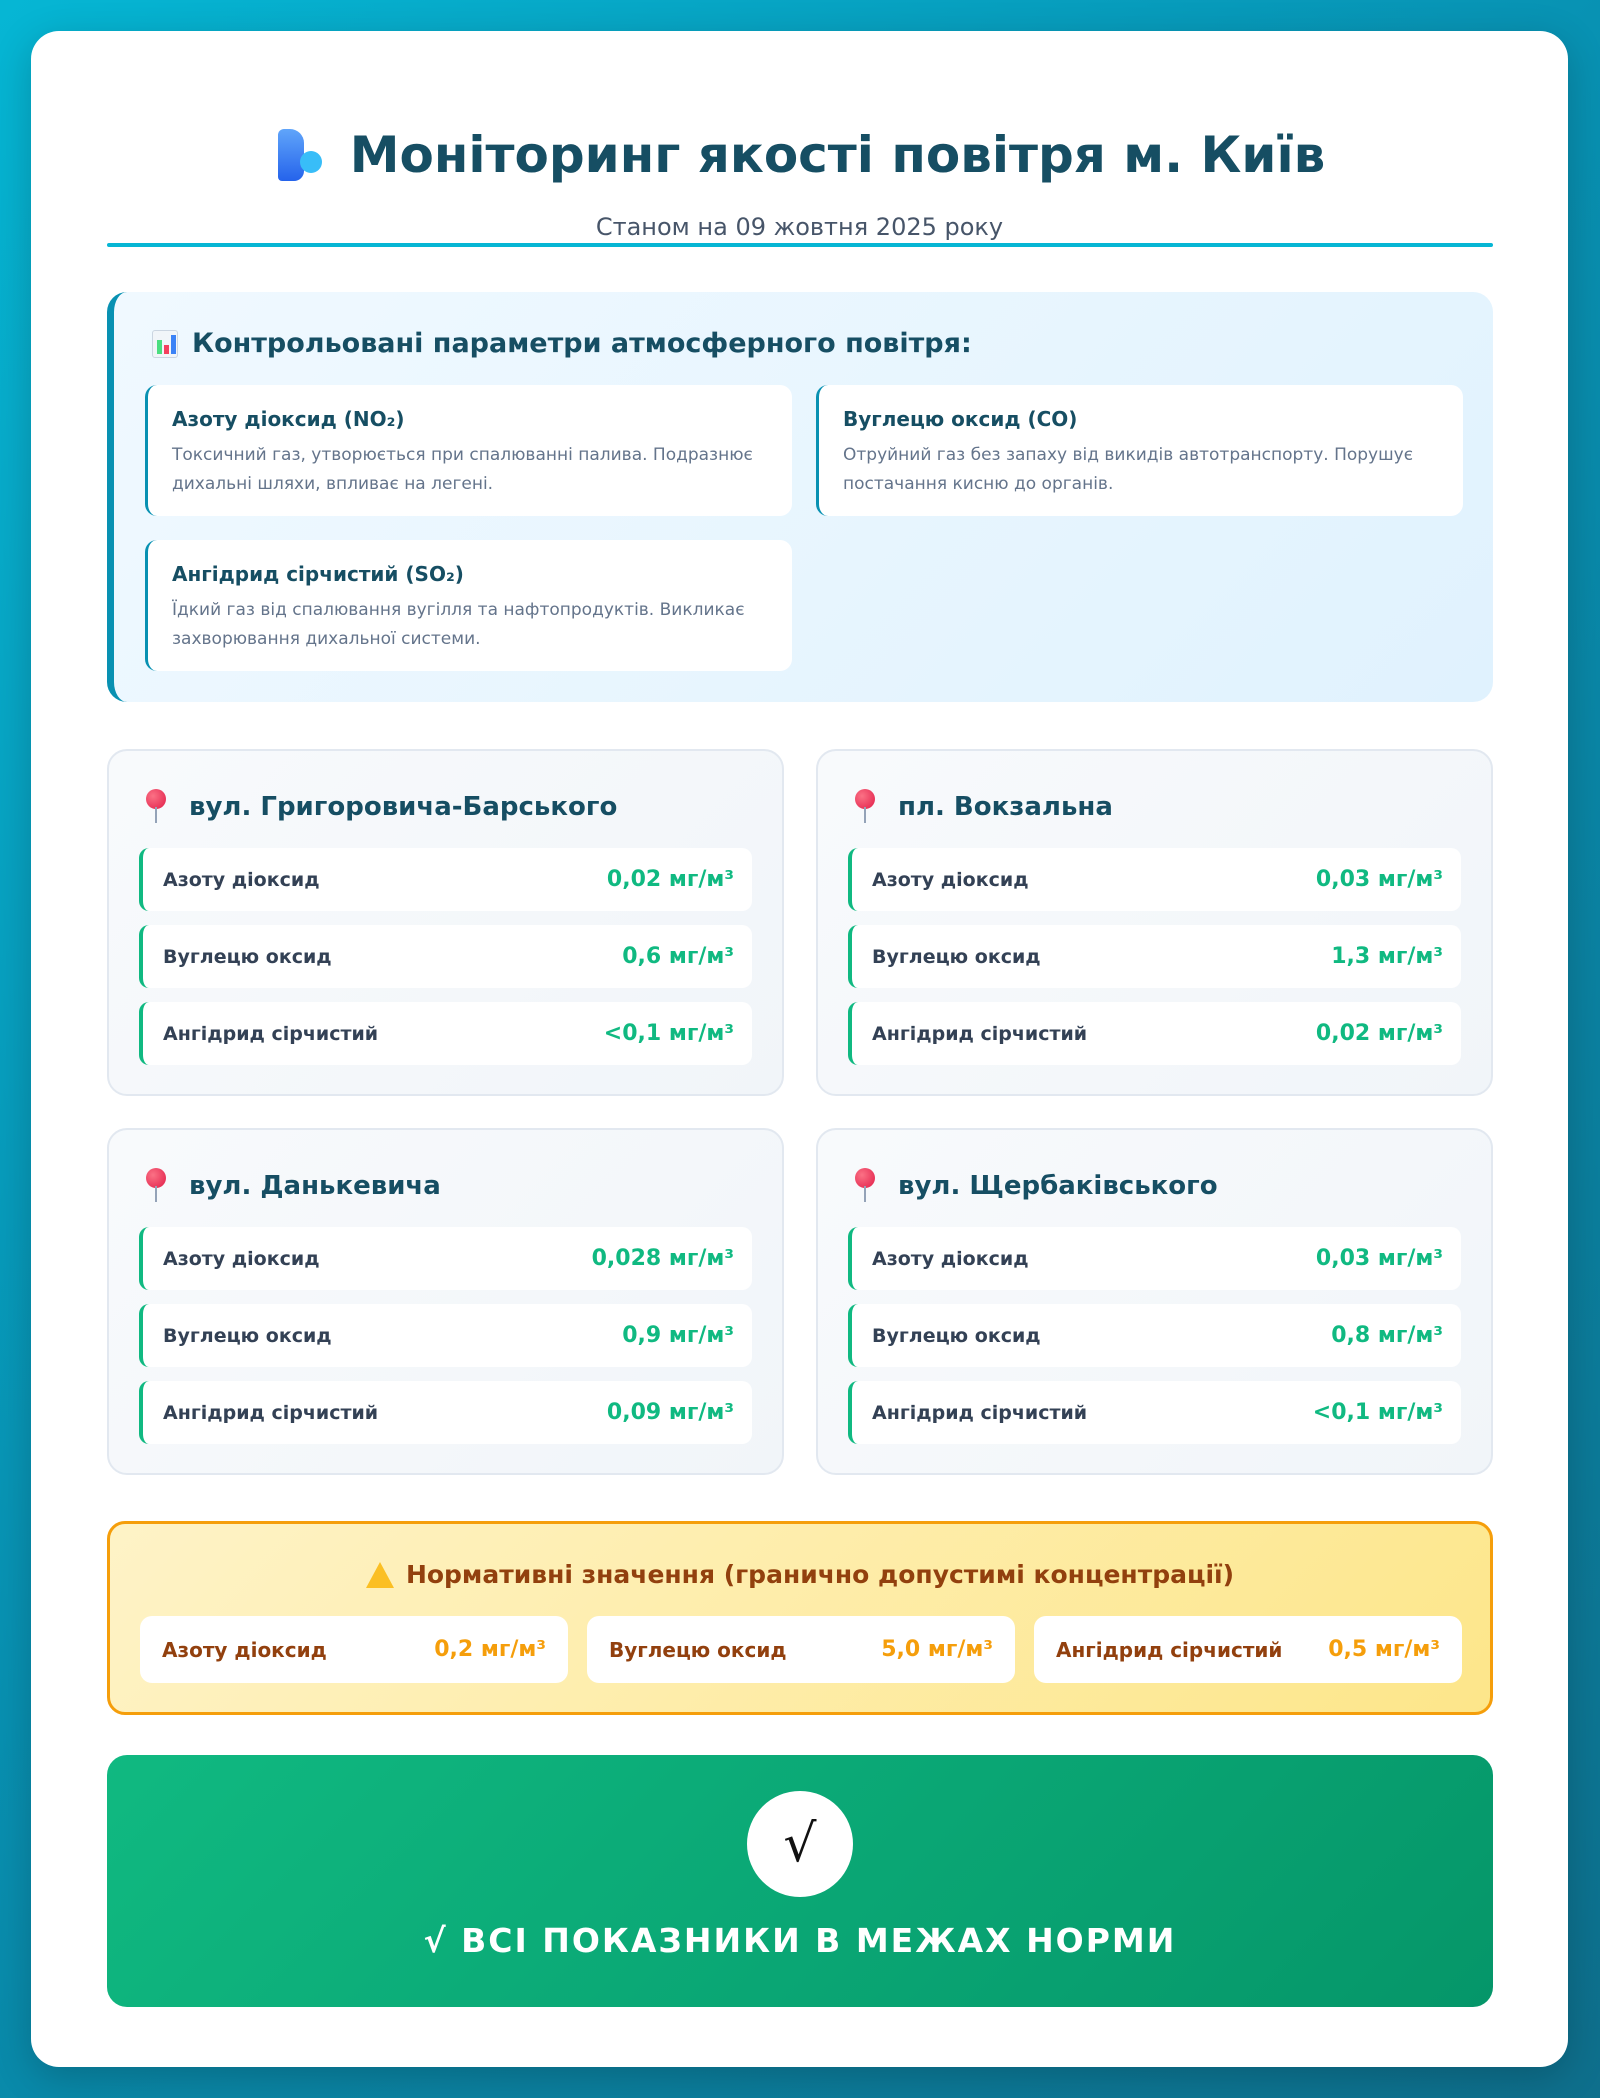 This screenshot has height=2098, width=1600. What do you see at coordinates (379, 1574) in the screenshot?
I see `warning-icon` at bounding box center [379, 1574].